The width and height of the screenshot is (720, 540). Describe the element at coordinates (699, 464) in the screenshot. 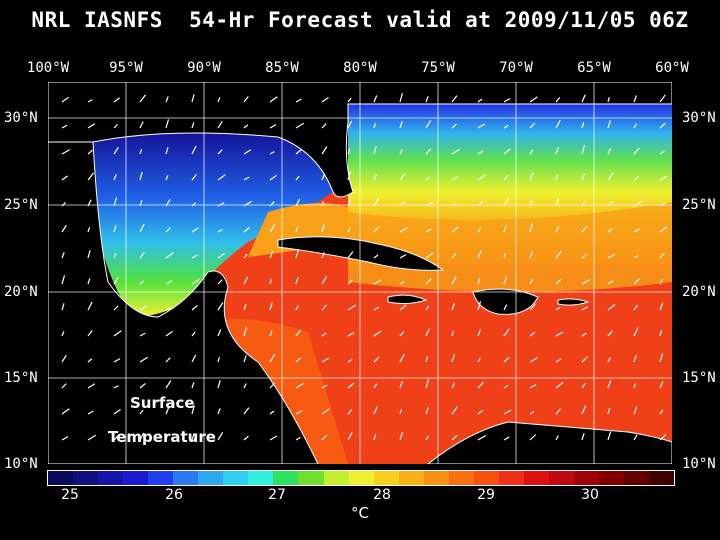

I see `lat-label-right: 10°N` at that location.